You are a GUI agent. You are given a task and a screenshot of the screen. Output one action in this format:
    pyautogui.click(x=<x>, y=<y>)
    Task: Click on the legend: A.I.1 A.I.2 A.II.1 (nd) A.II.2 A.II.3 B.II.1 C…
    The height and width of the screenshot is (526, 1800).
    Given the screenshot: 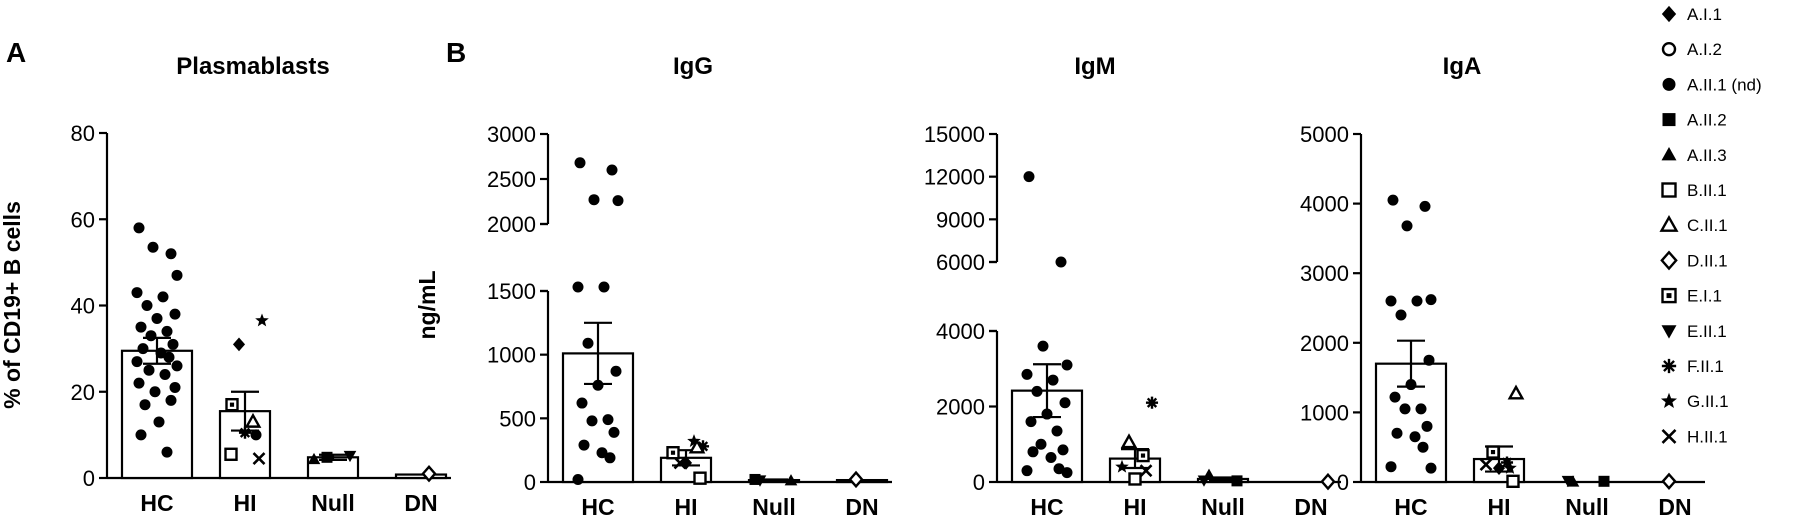 What is the action you would take?
    pyautogui.click(x=1710, y=225)
    